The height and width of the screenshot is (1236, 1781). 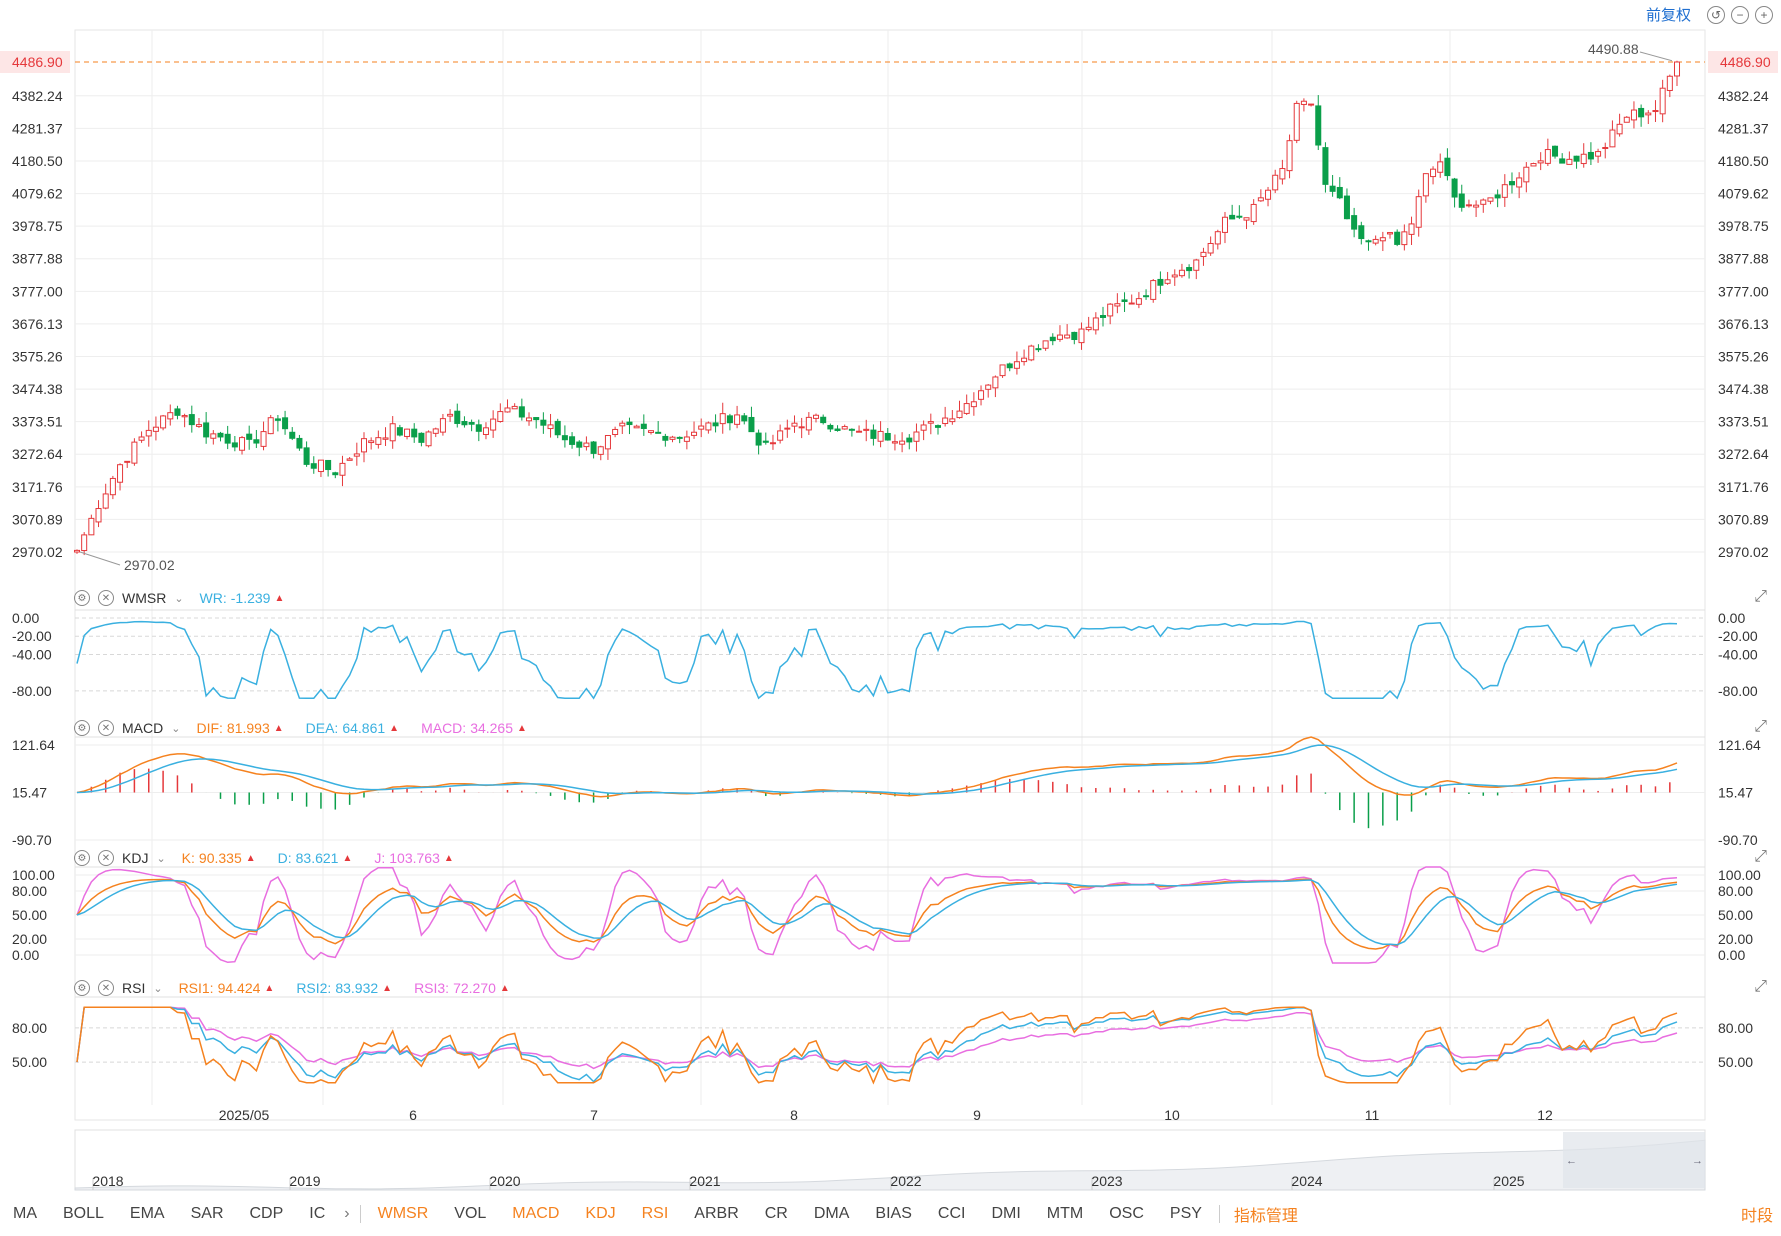 I want to click on y-tick-label-right: 3575.26, so click(x=1743, y=356).